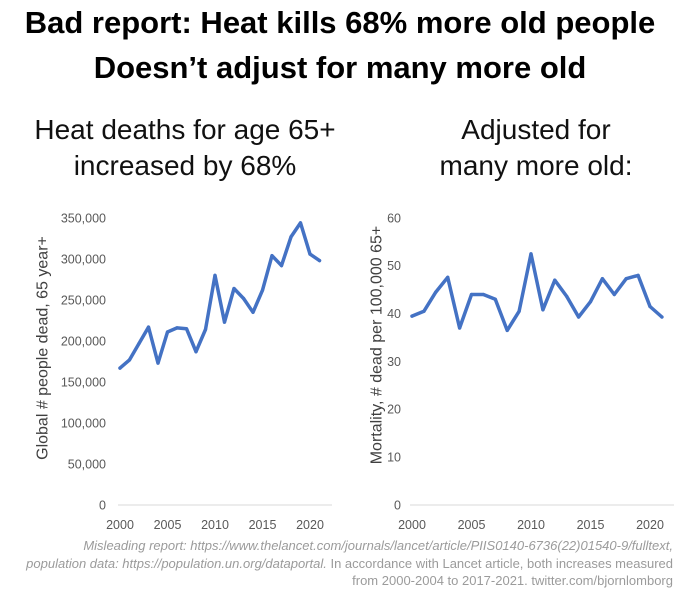  What do you see at coordinates (43, 348) in the screenshot?
I see `y-axis-title: Global # people dead, 65 year+` at bounding box center [43, 348].